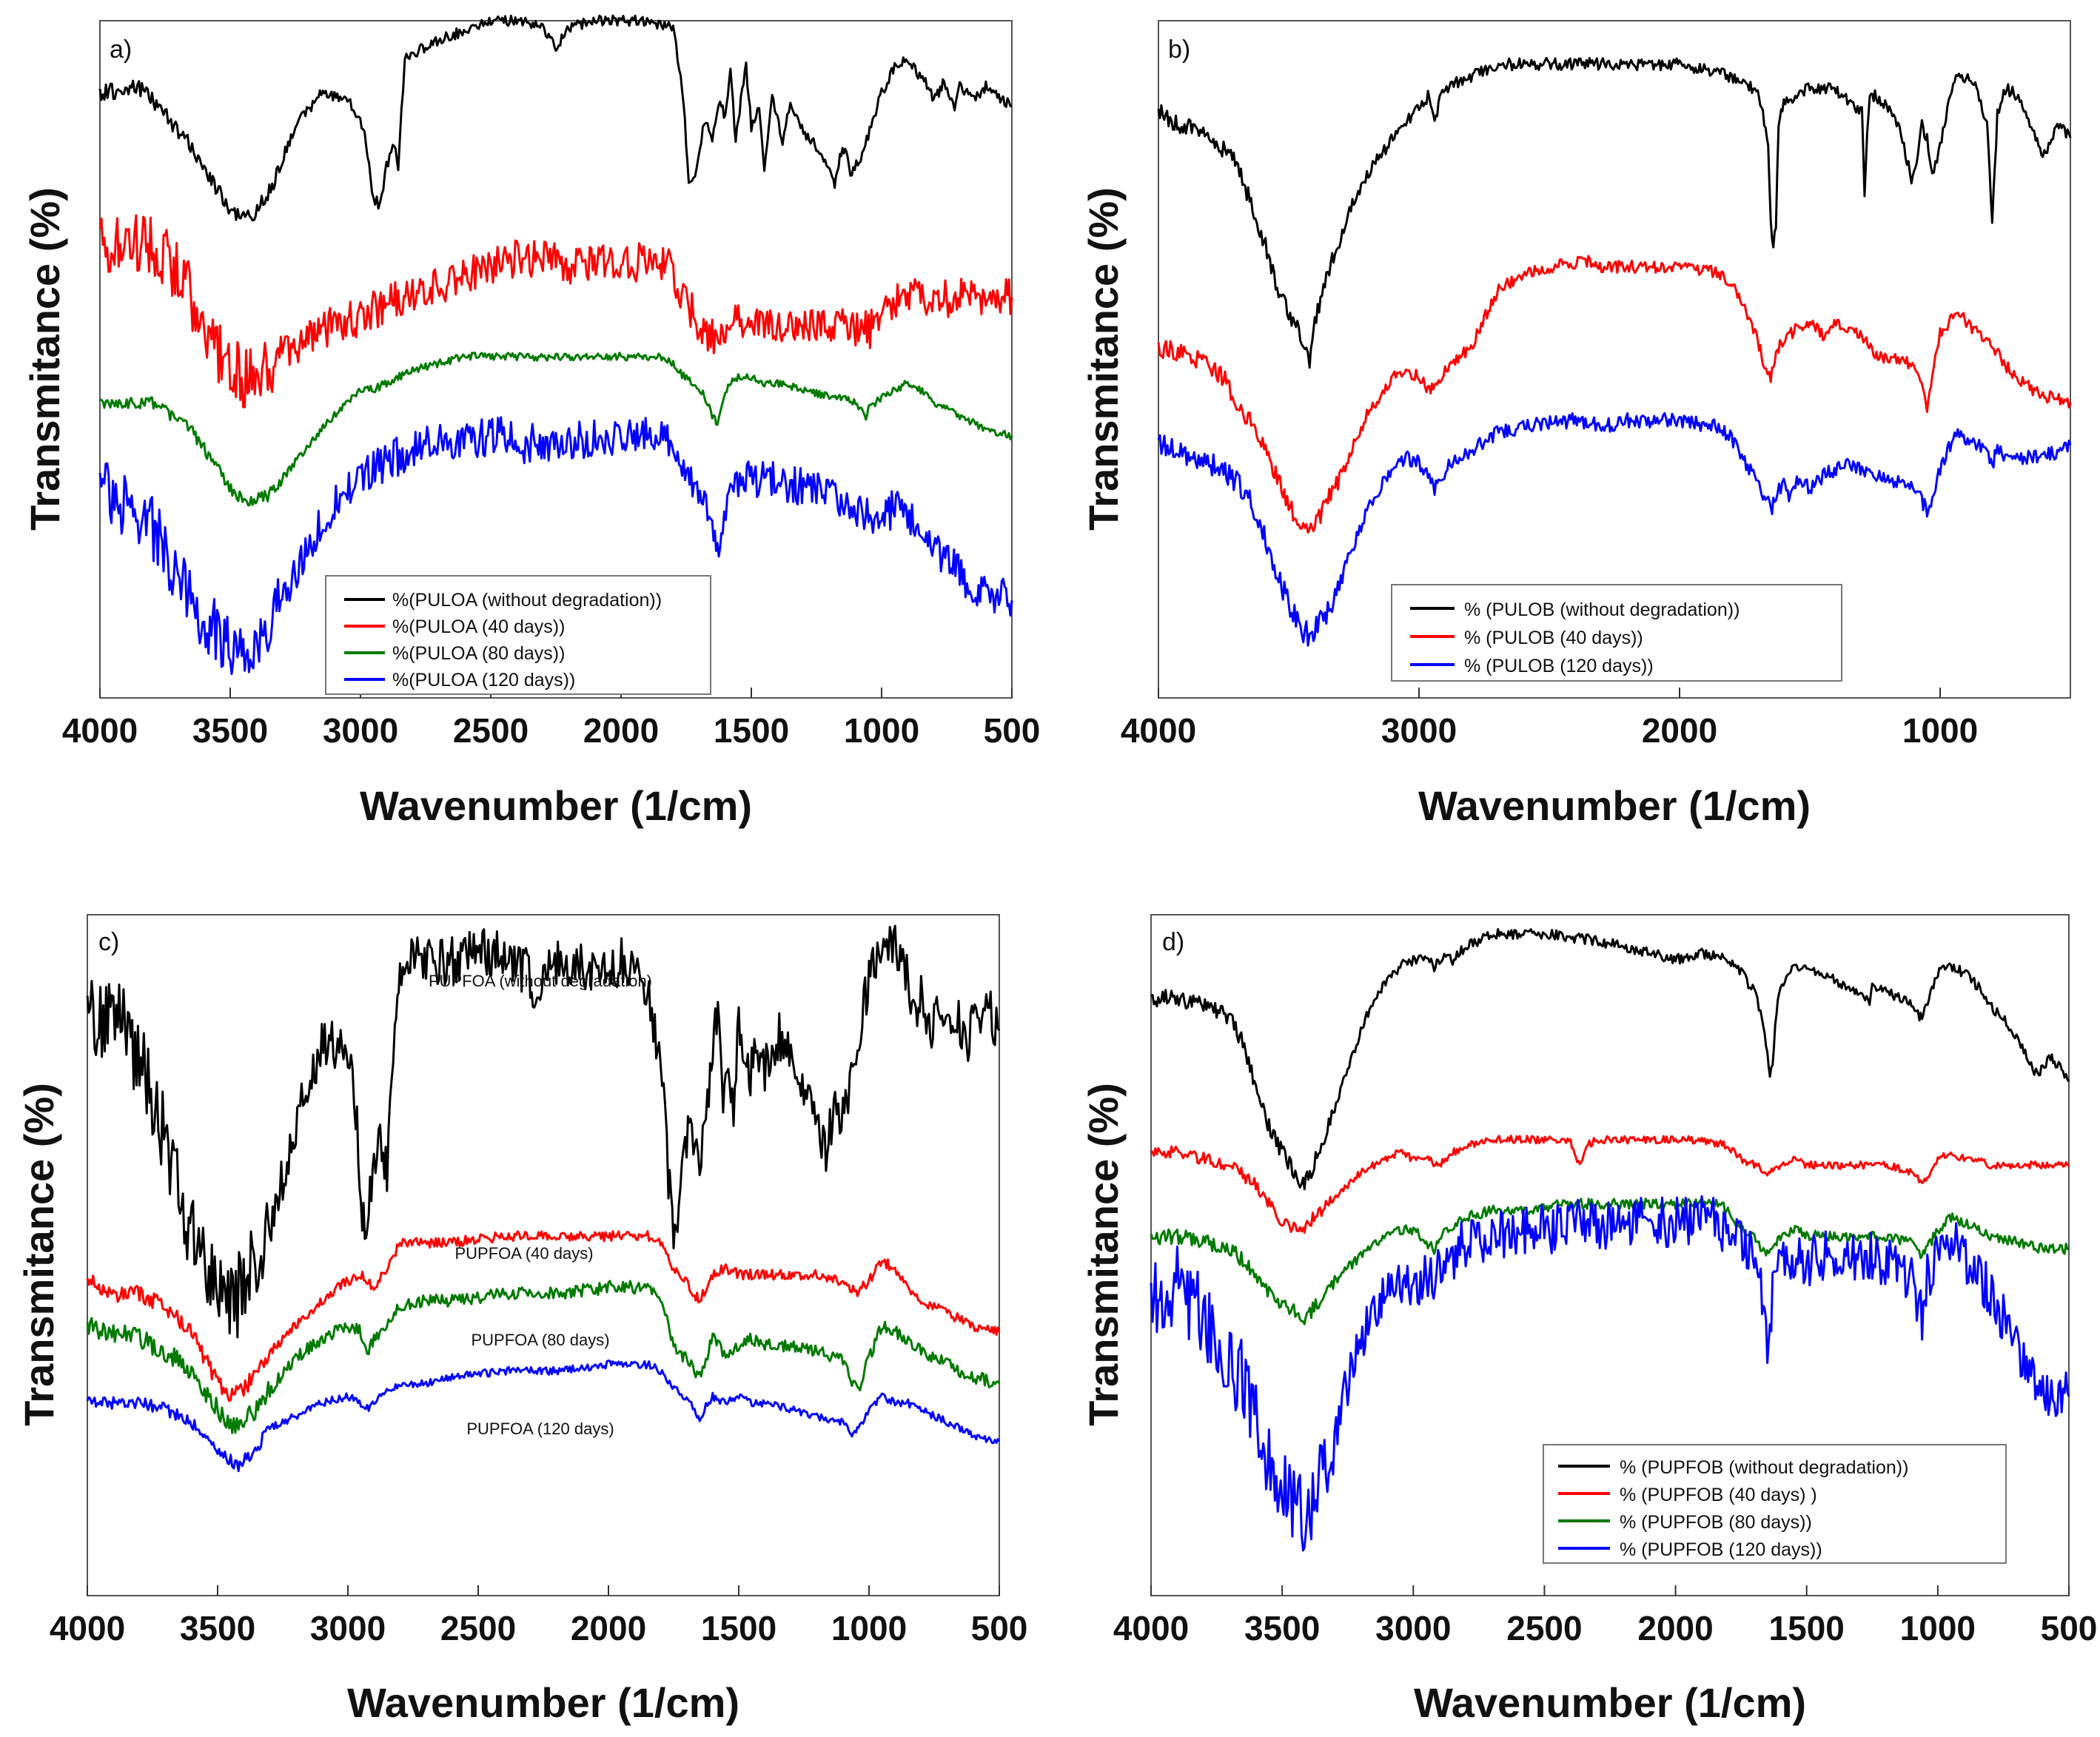 This screenshot has width=2100, height=1737. What do you see at coordinates (1718, 1495) in the screenshot?
I see `legend-entry: % (PUPFOB (40 days) )` at bounding box center [1718, 1495].